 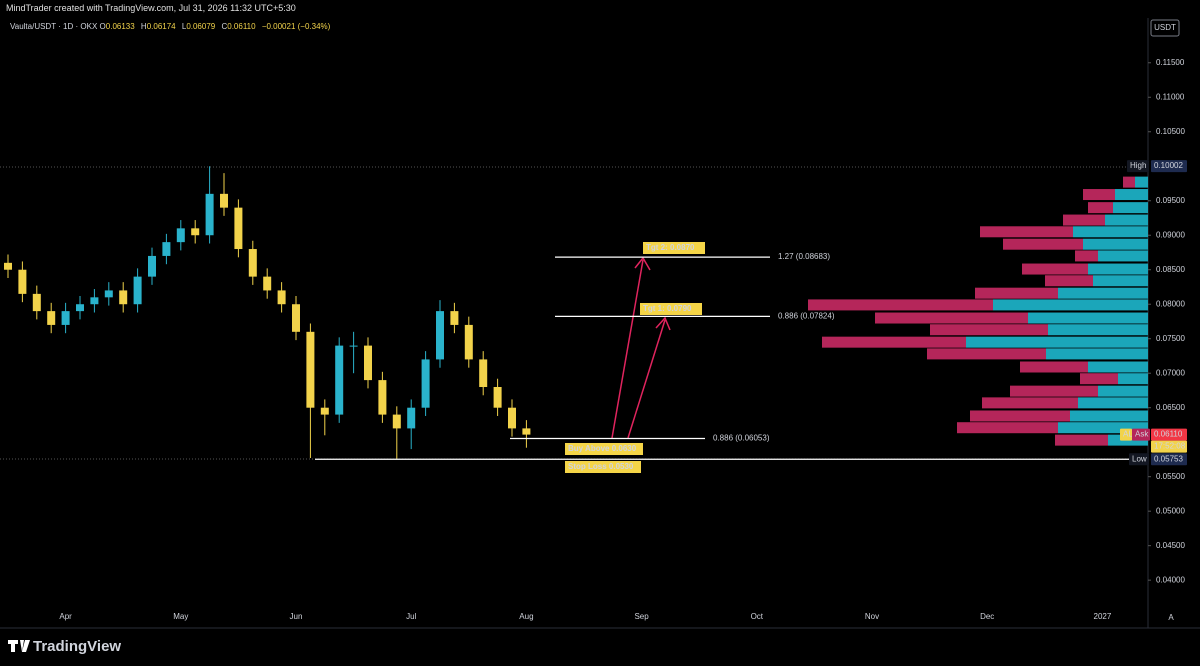 I want to click on countdown-box, so click(x=1169, y=446).